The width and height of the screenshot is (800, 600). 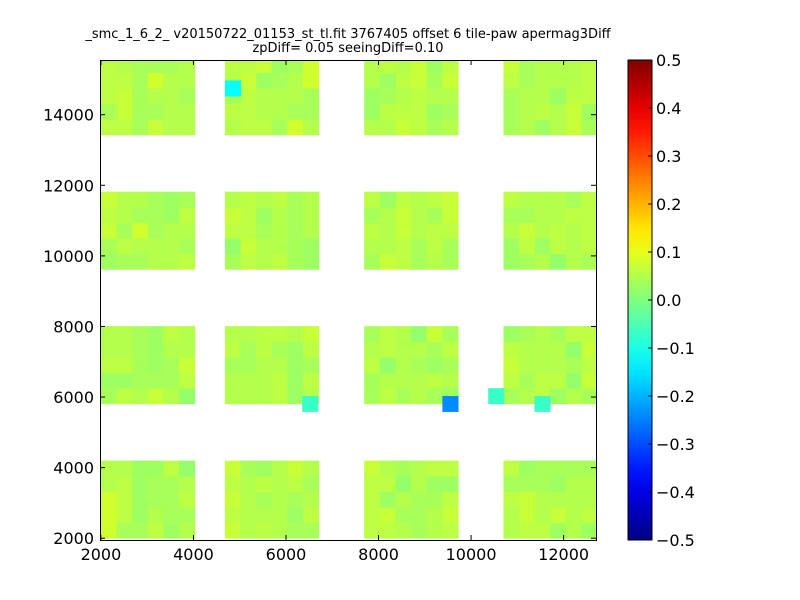 I want to click on x-tick-label: 8000, so click(x=378, y=554).